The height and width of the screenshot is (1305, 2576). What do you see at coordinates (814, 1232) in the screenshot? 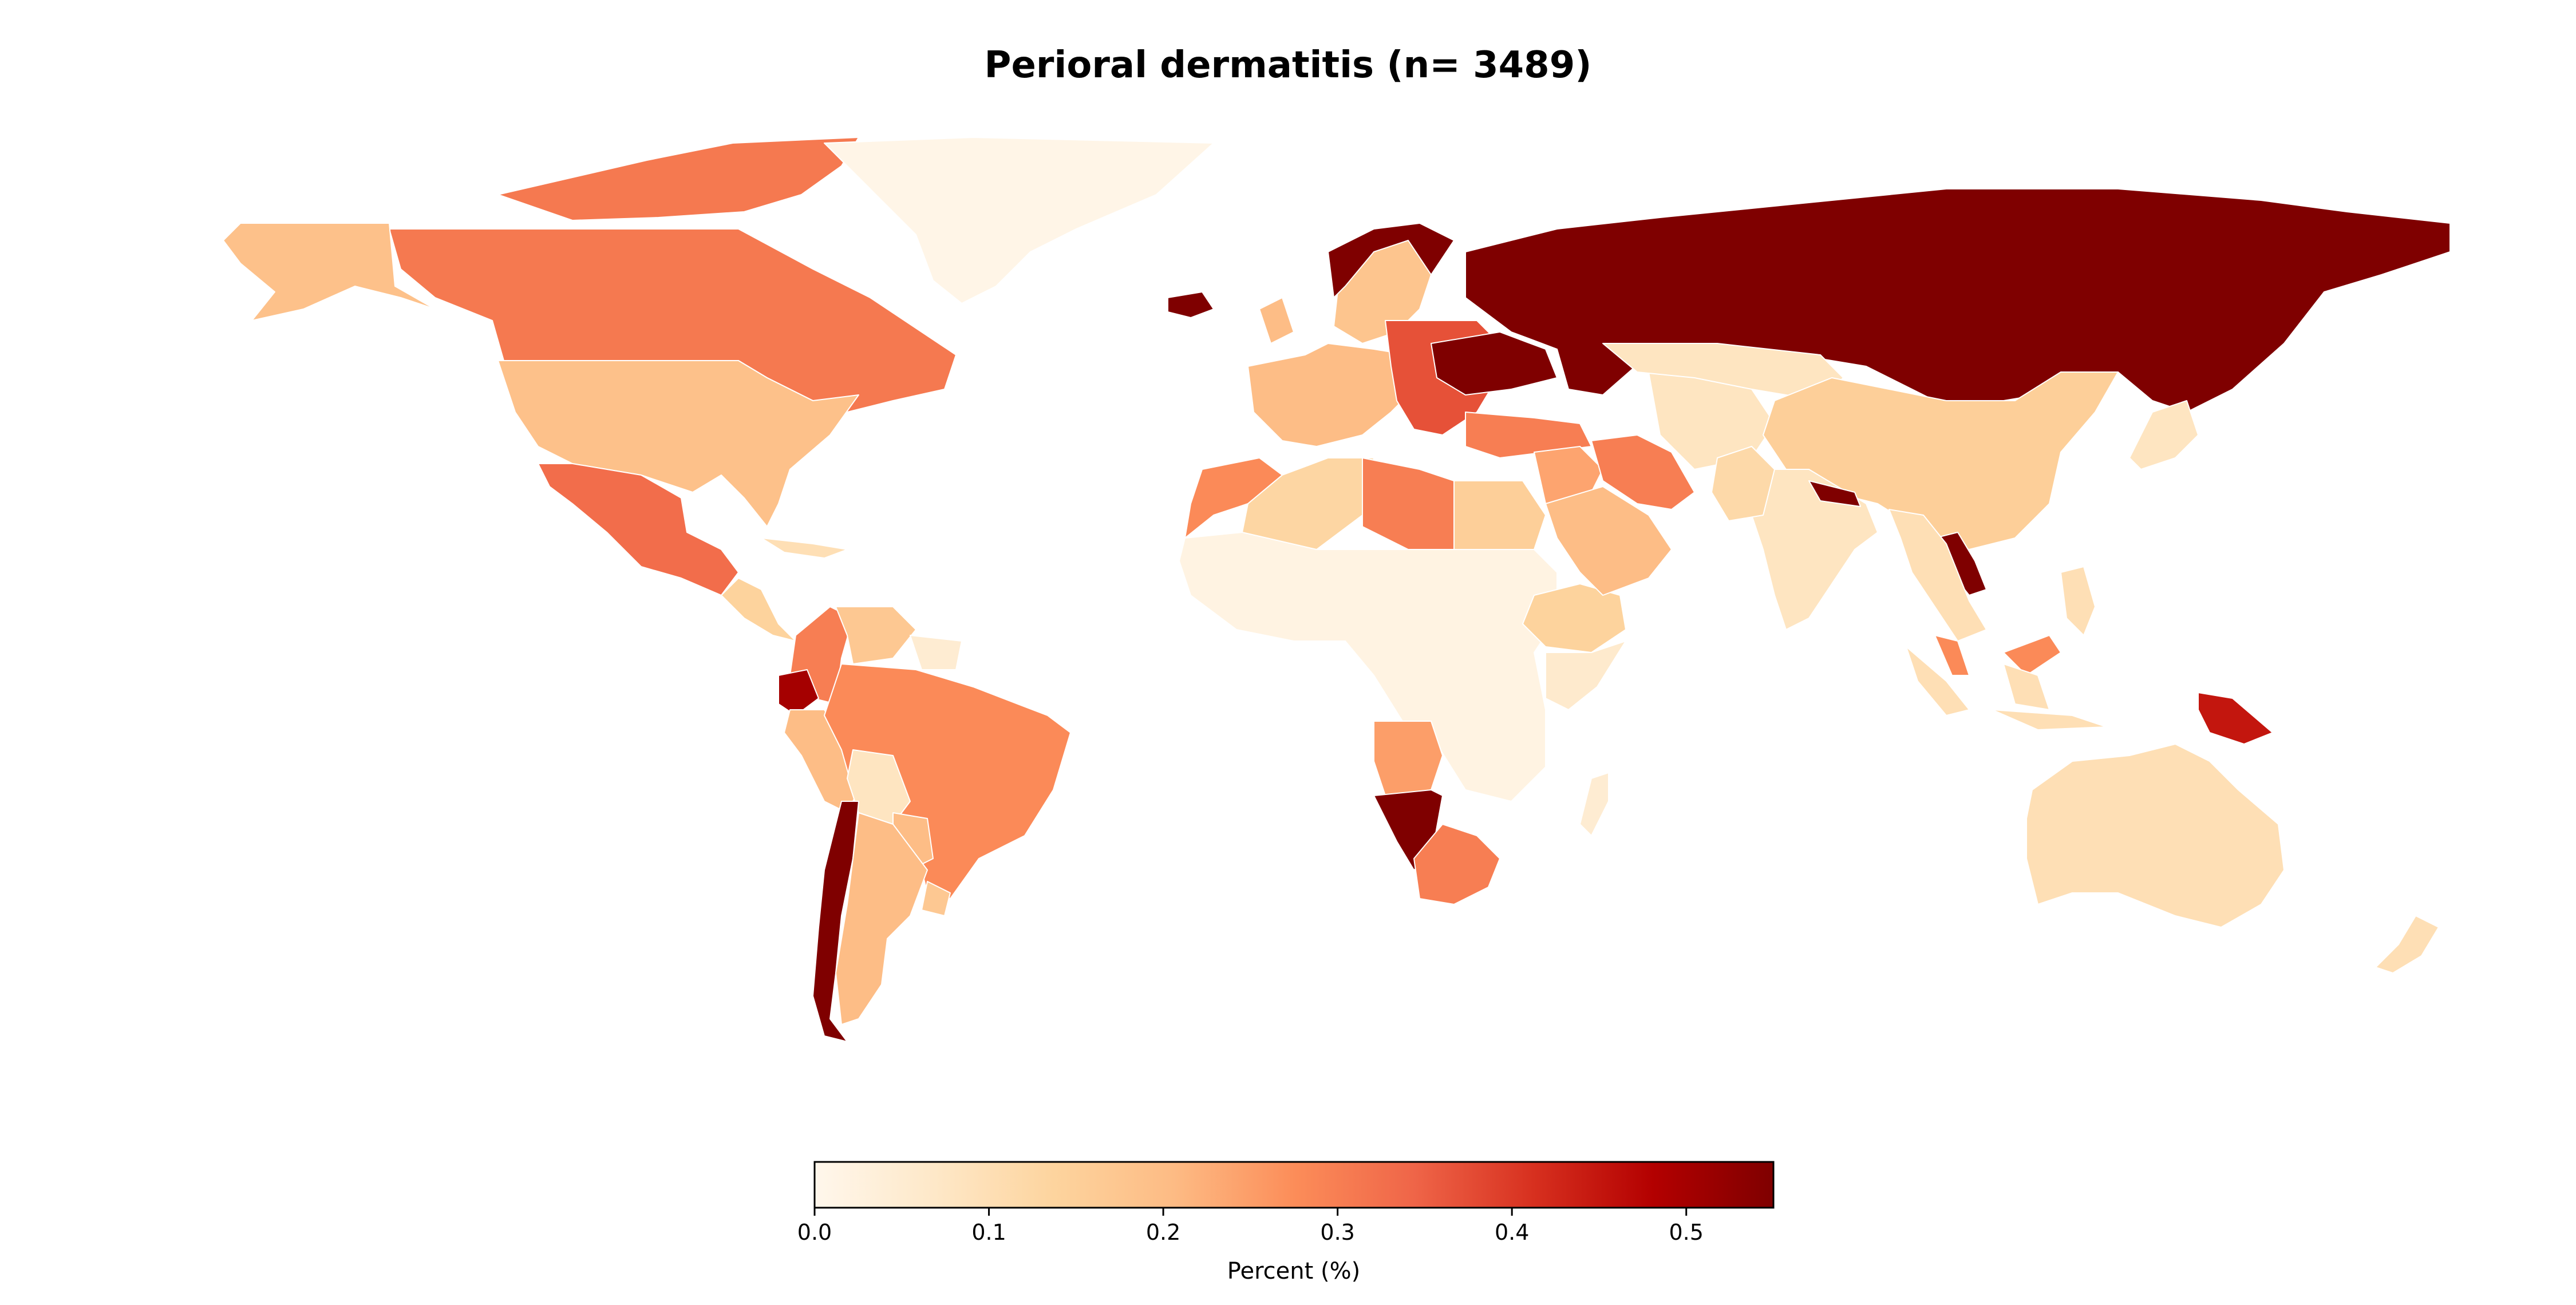
I see `colorbar-tick-label: 0.0` at bounding box center [814, 1232].